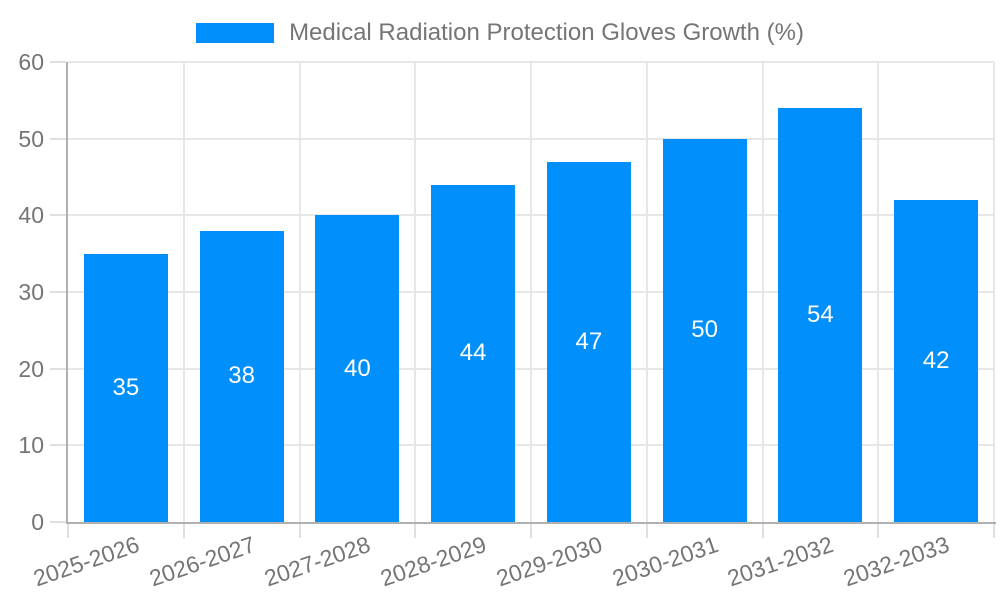  I want to click on y-axis-tick-label-text: 20, so click(31, 368).